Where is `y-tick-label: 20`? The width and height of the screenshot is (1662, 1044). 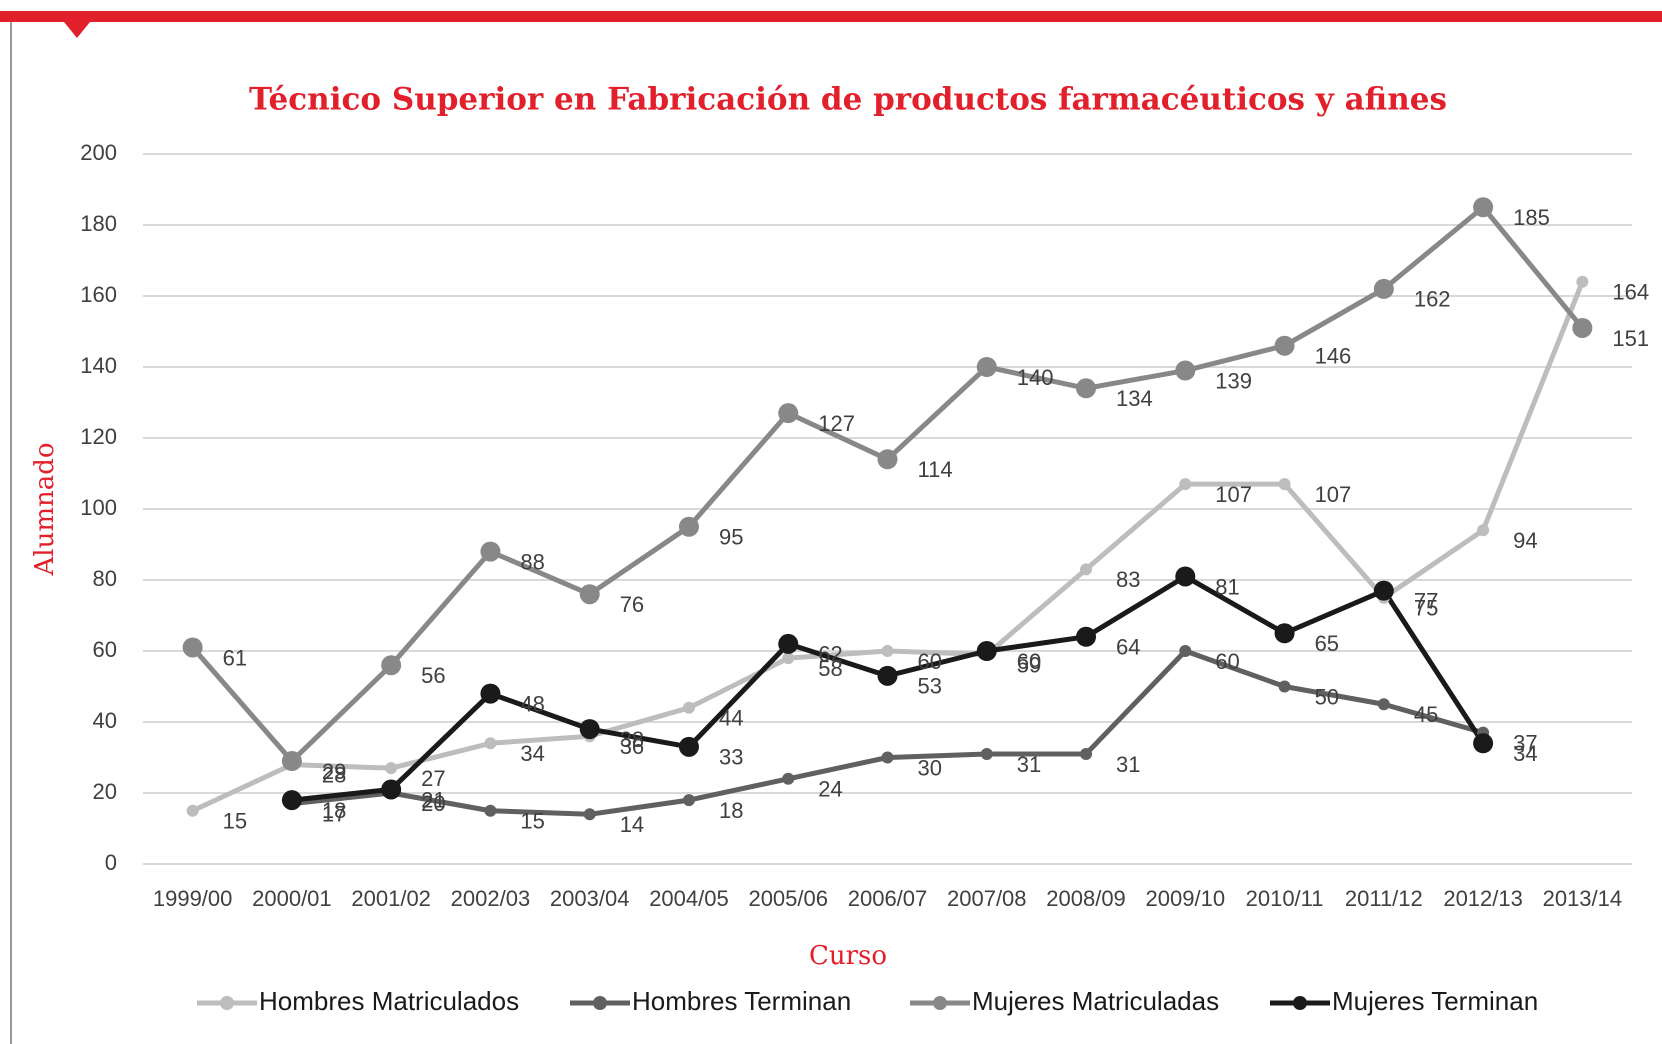 y-tick-label: 20 is located at coordinates (105, 791).